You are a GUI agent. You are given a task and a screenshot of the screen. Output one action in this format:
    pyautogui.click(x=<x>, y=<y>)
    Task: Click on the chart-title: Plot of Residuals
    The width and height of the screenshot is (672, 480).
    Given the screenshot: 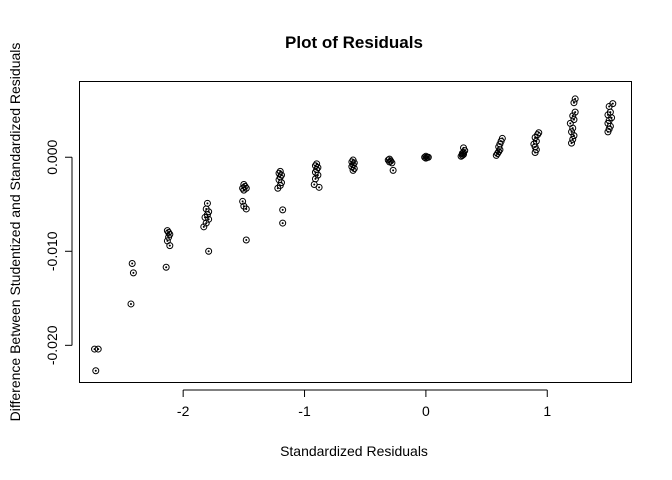 What is the action you would take?
    pyautogui.click(x=354, y=42)
    